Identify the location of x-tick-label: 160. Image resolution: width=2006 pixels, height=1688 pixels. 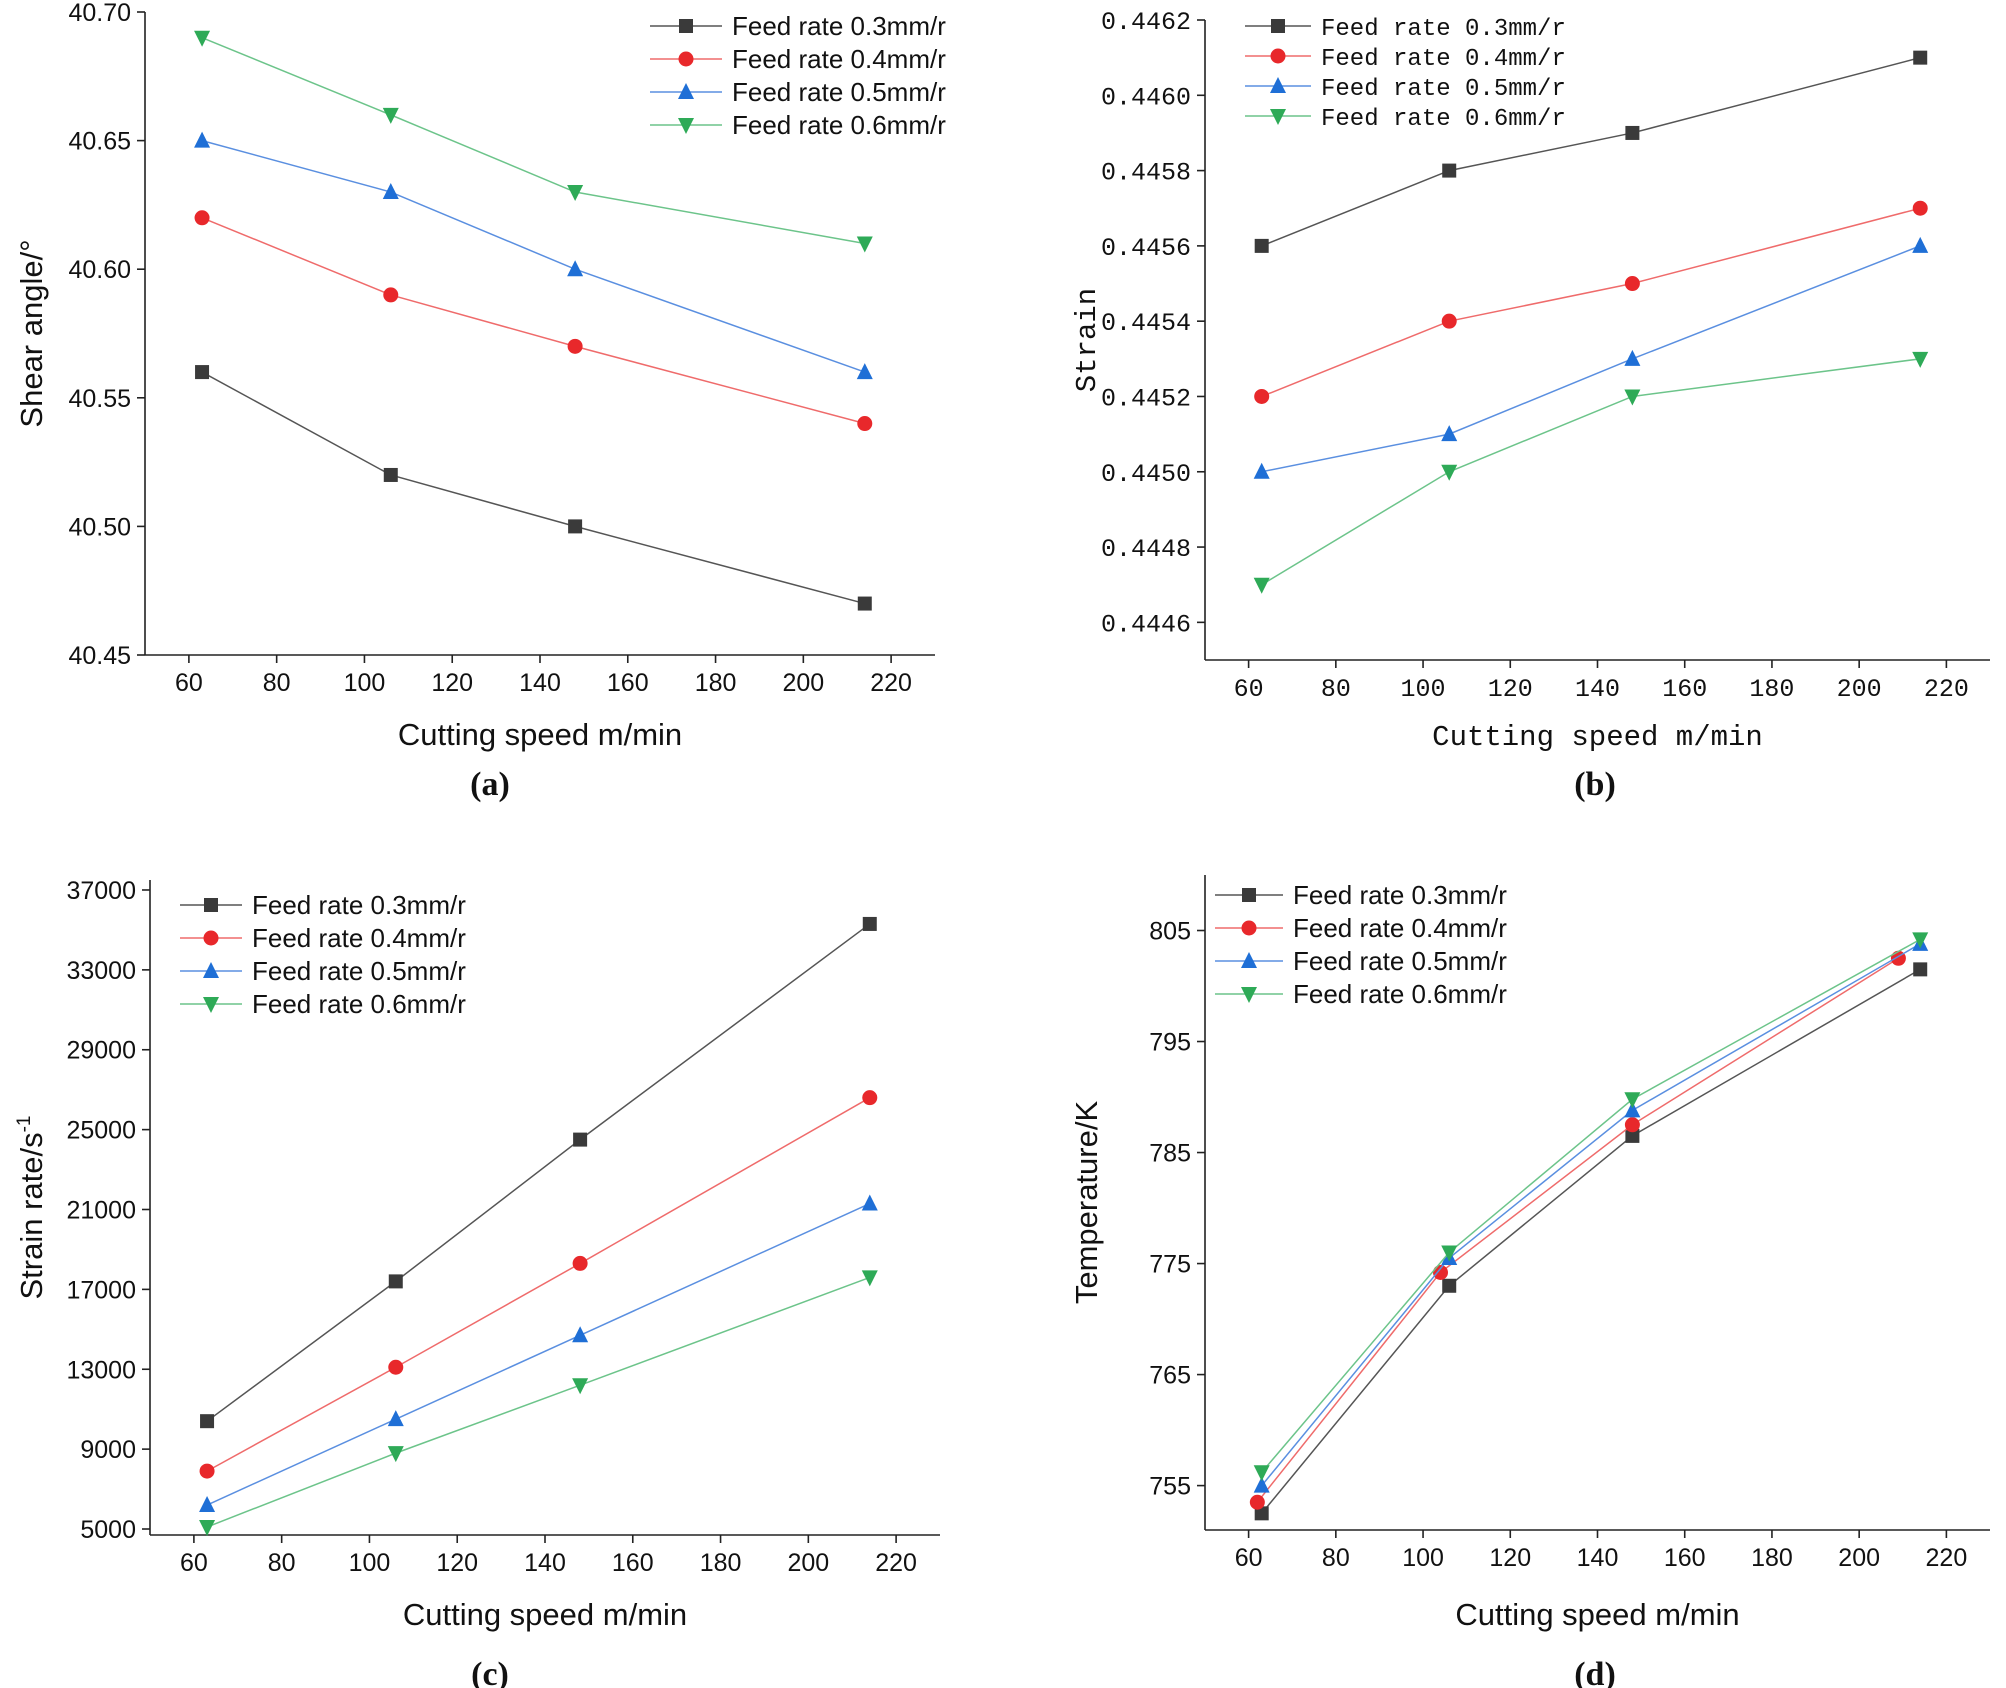
(633, 1563).